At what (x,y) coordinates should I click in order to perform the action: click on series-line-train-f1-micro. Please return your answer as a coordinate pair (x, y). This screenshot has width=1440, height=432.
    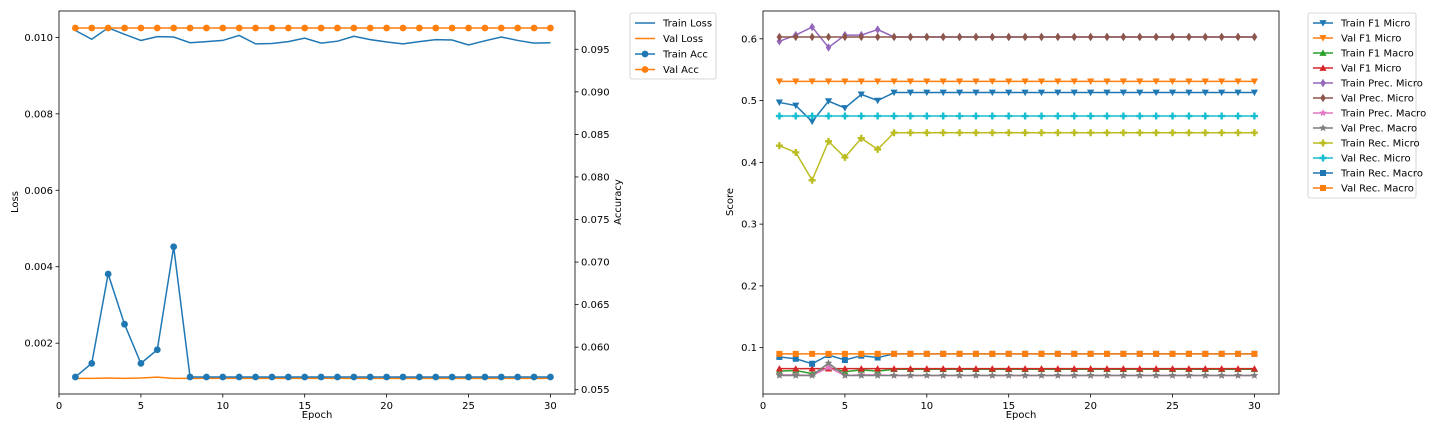
    Looking at the image, I should click on (1017, 107).